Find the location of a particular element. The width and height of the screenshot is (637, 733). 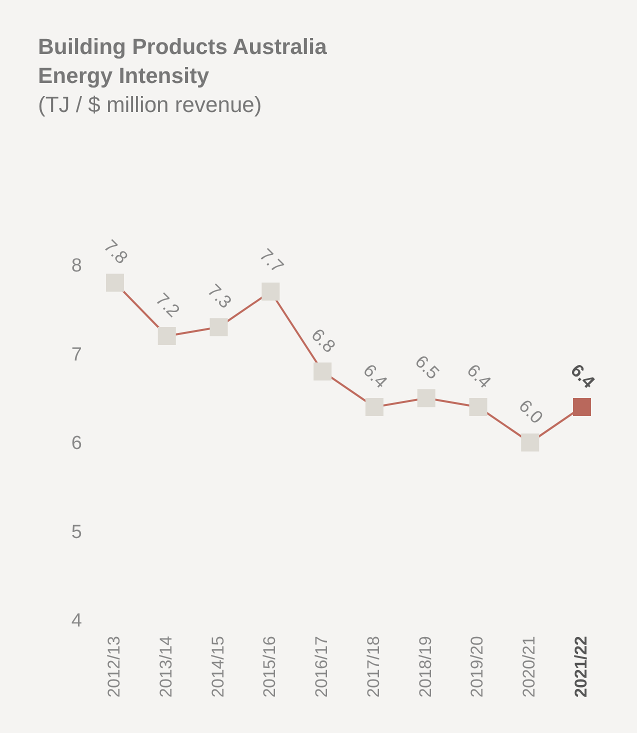

y-tick-label: 6 is located at coordinates (76, 443).